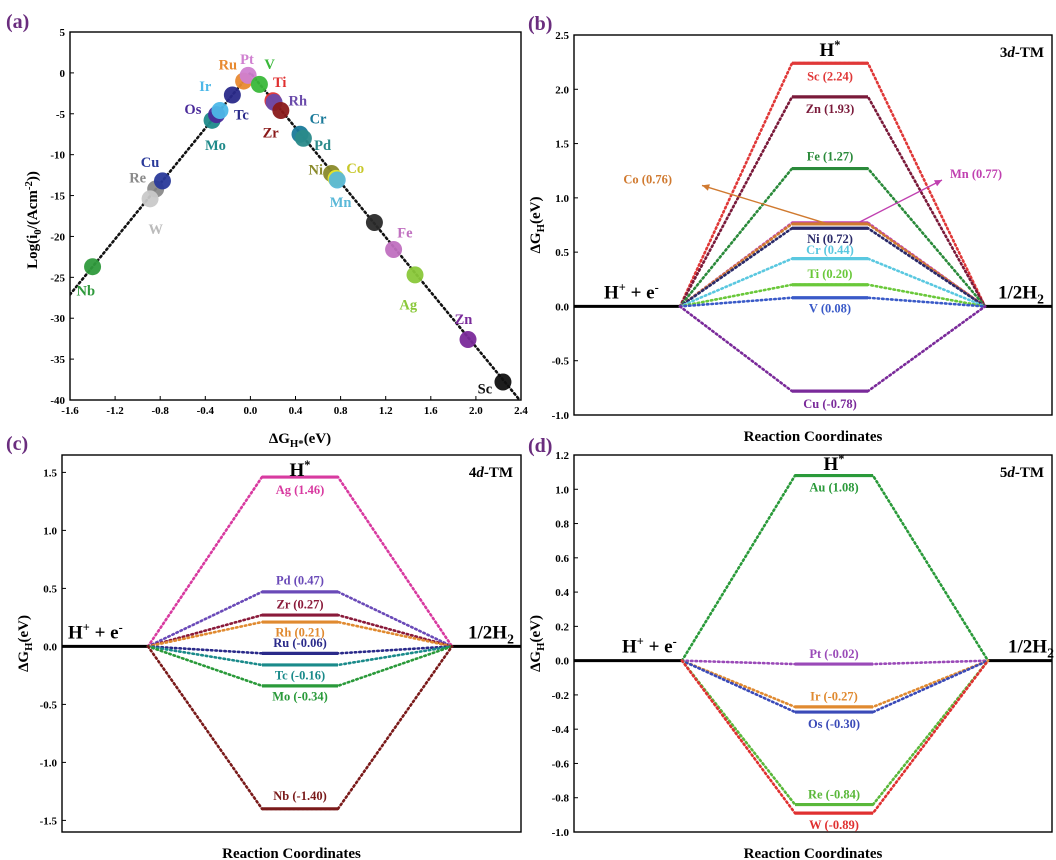 The height and width of the screenshot is (860, 1056). I want to click on x-tick-label-a: 0.8, so click(341, 411).